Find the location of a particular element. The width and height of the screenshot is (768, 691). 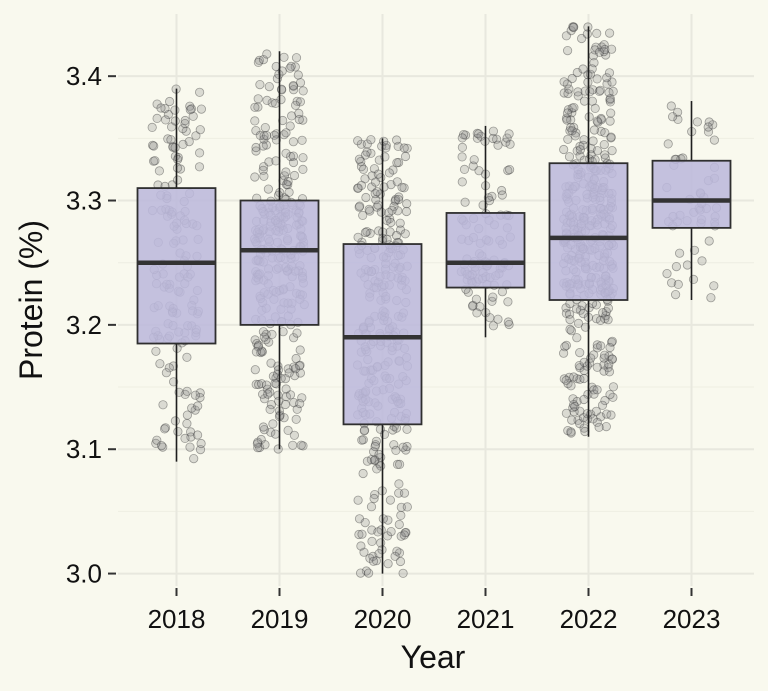

x-tick-label: 2021 is located at coordinates (486, 619).